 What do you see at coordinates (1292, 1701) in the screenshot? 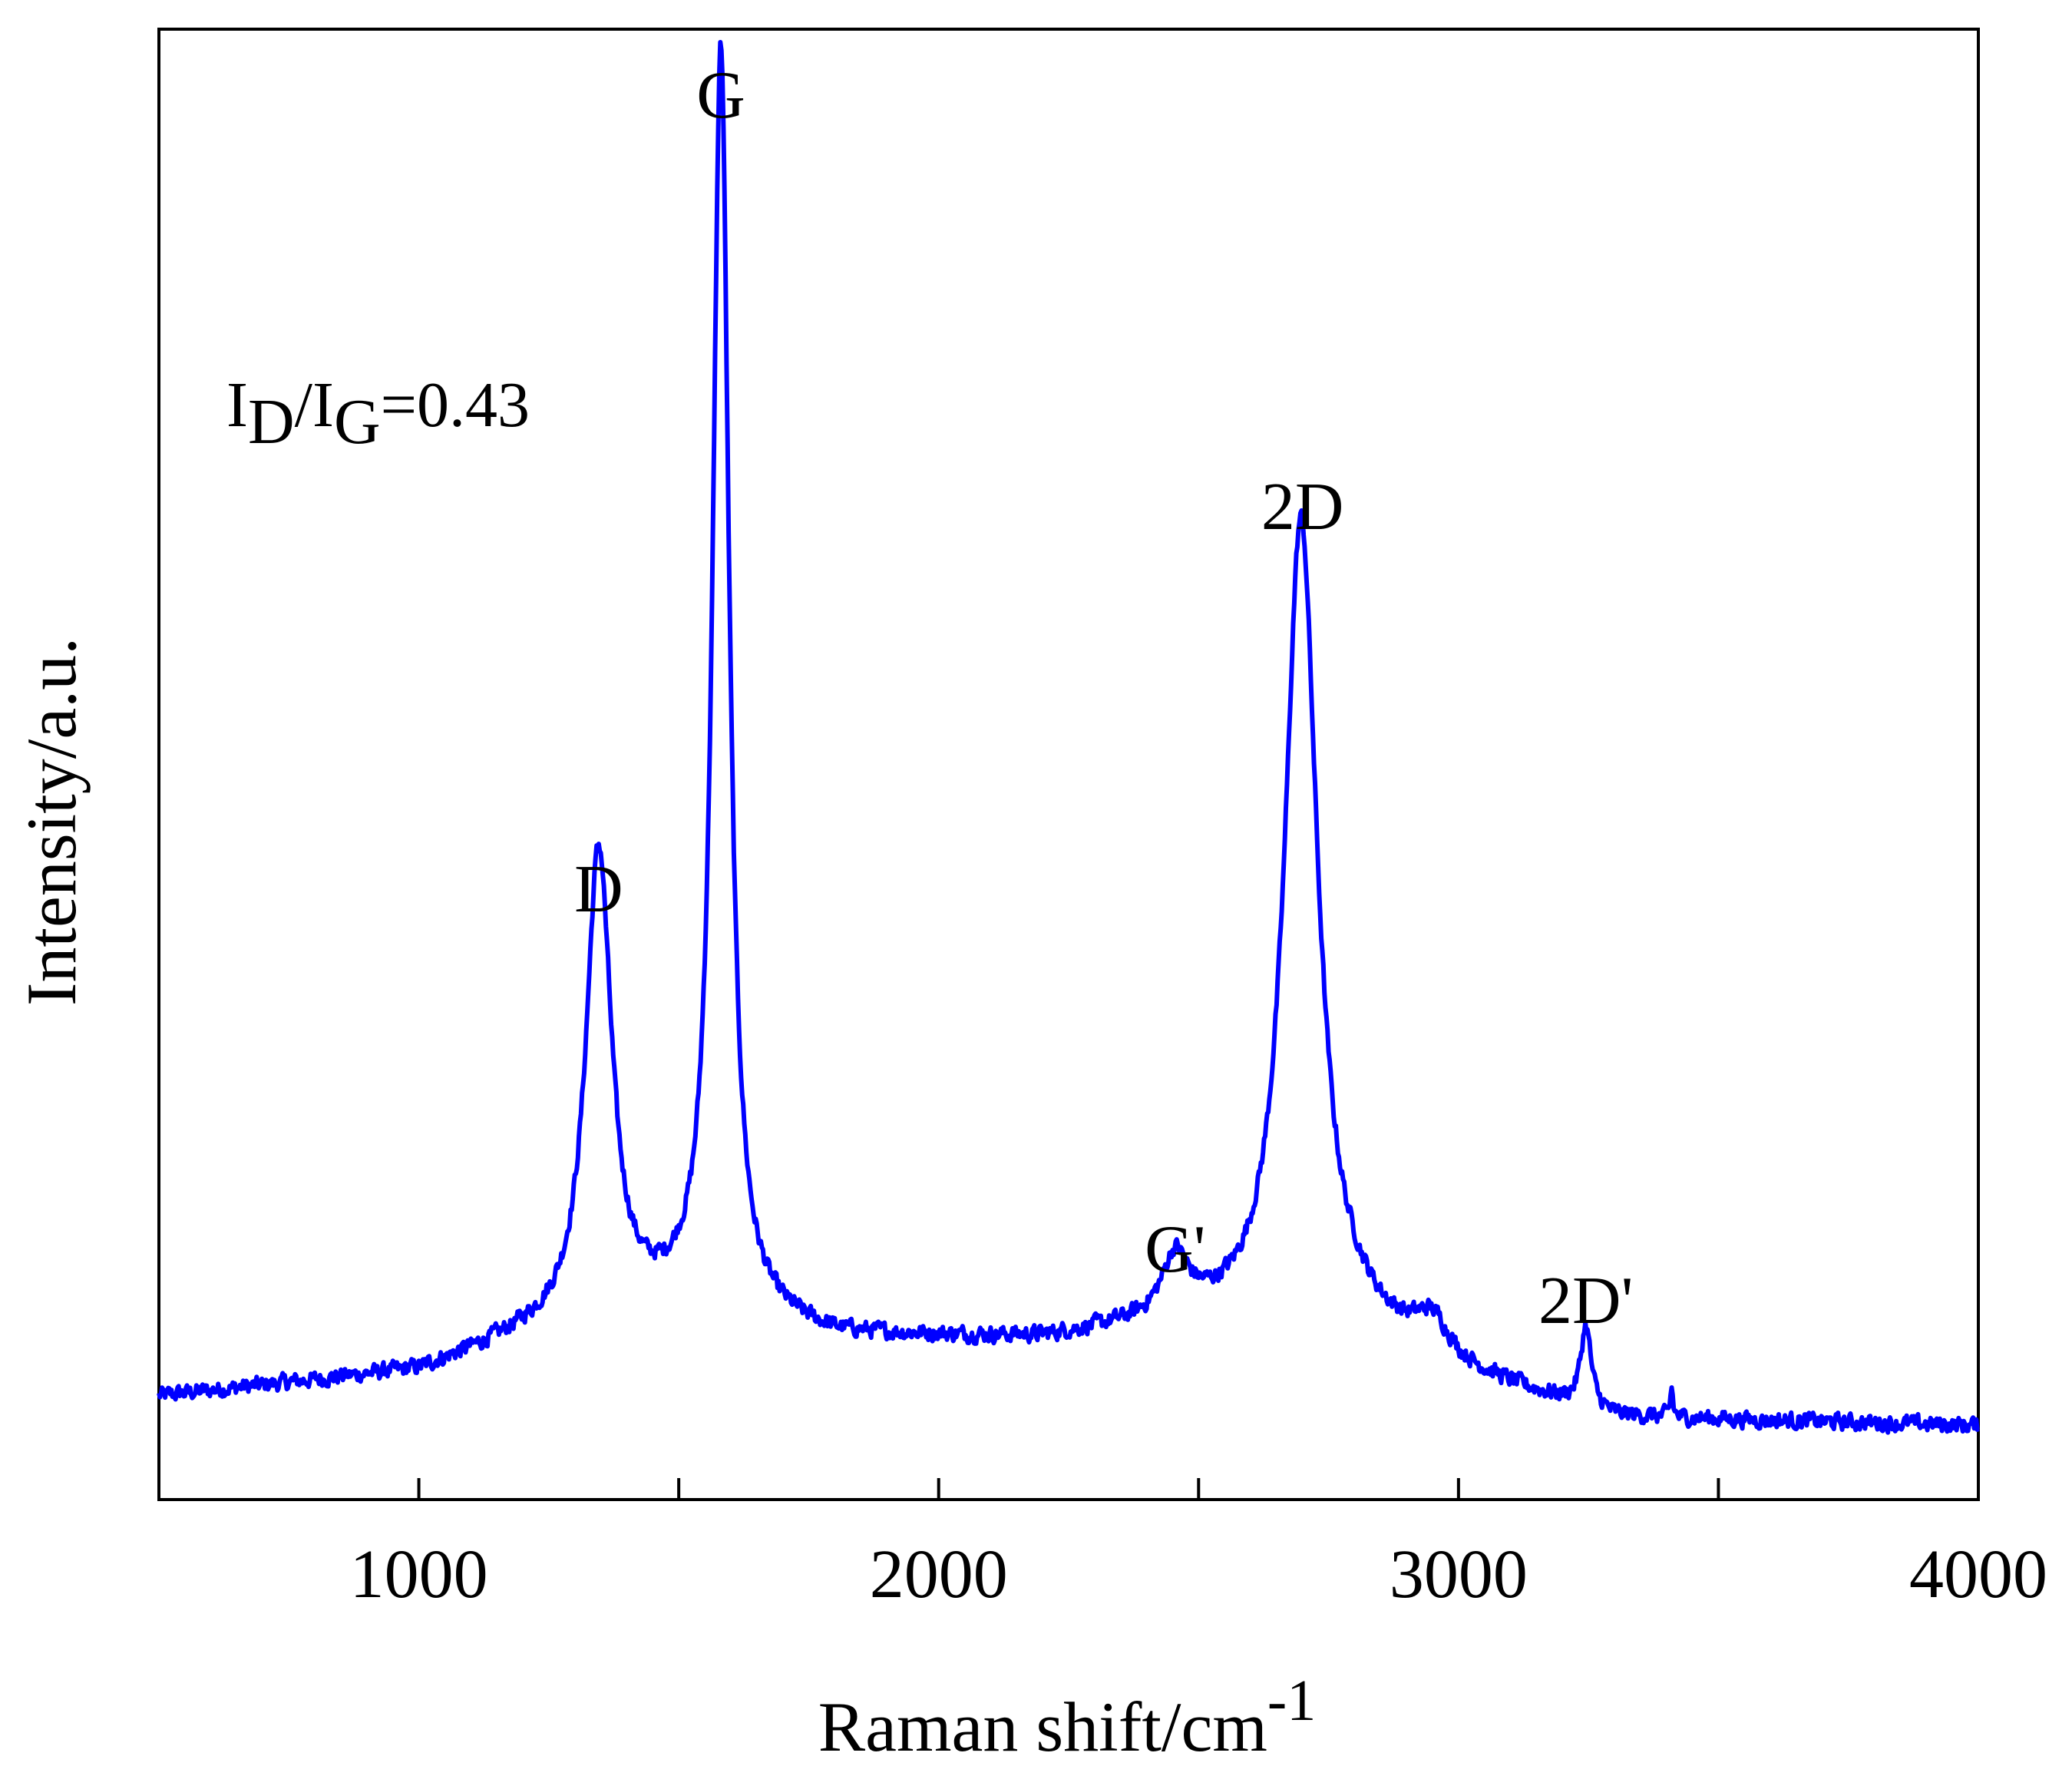
I see `x-axis-label-superscript: -1` at bounding box center [1292, 1701].